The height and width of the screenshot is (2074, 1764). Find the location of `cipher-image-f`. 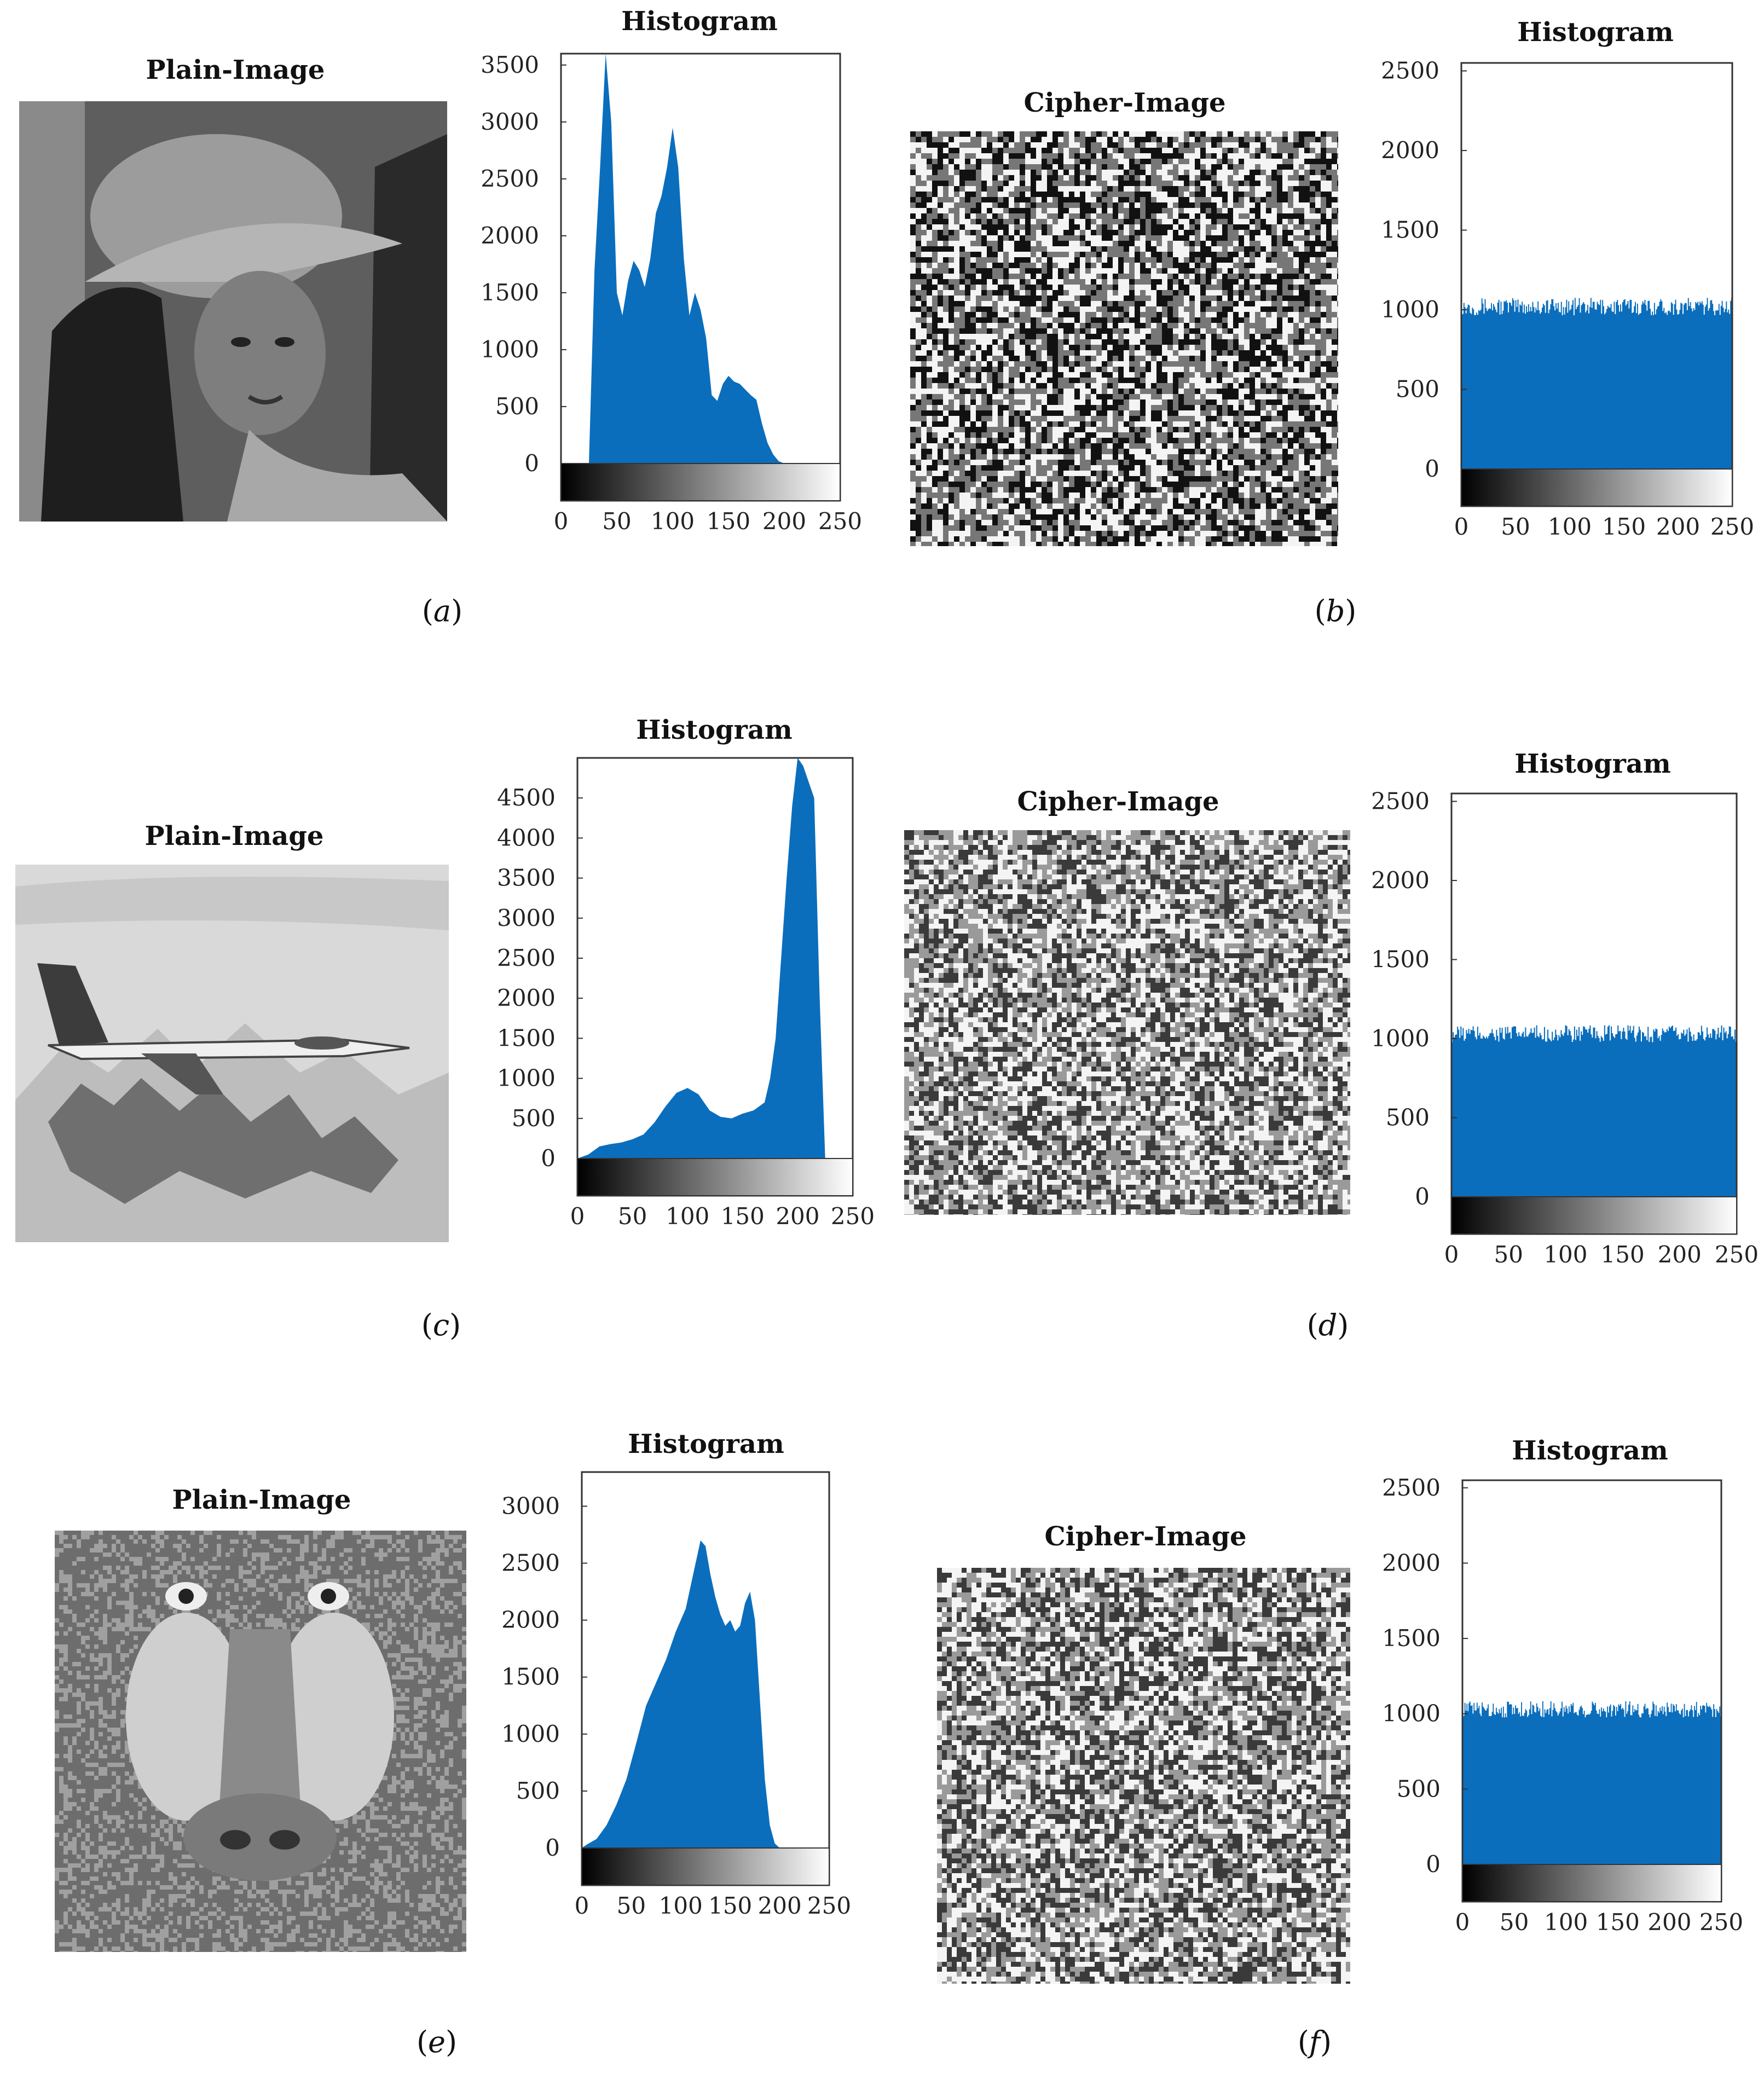

cipher-image-f is located at coordinates (1144, 1776).